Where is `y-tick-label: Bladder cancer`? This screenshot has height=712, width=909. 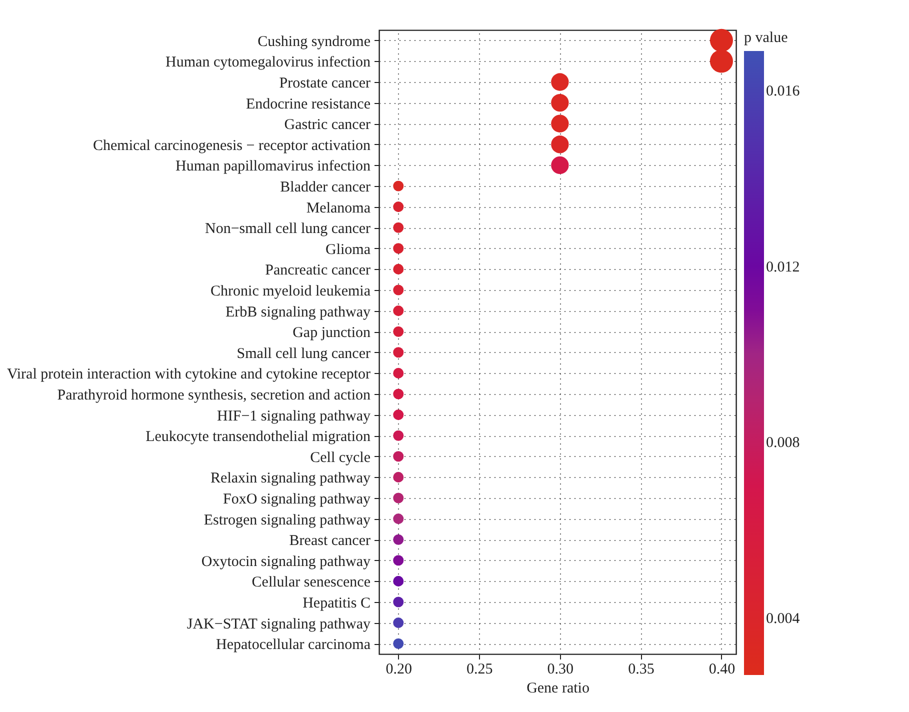
y-tick-label: Bladder cancer is located at coordinates (325, 188).